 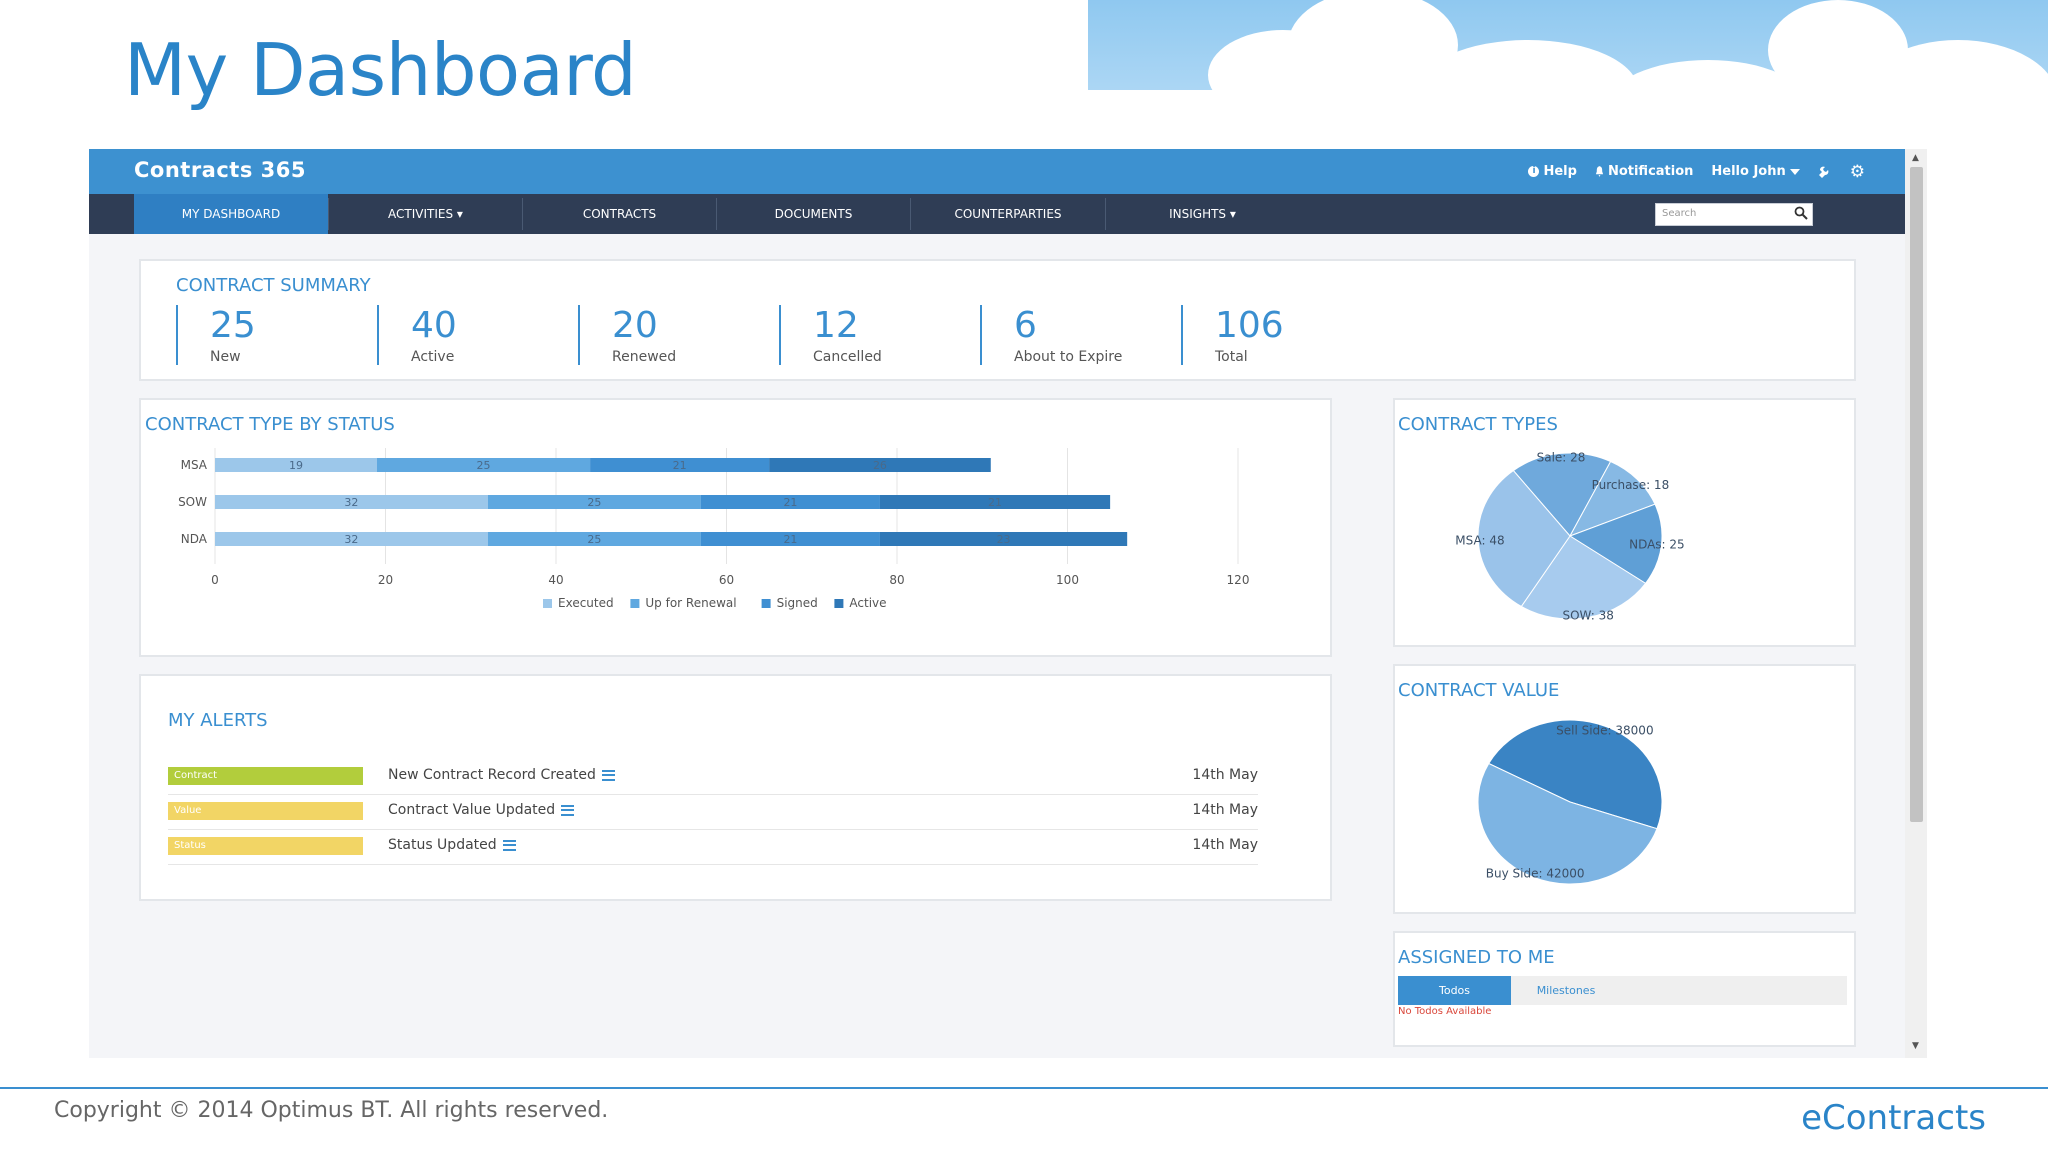 What do you see at coordinates (265, 776) in the screenshot?
I see `alert-tag: Contract` at bounding box center [265, 776].